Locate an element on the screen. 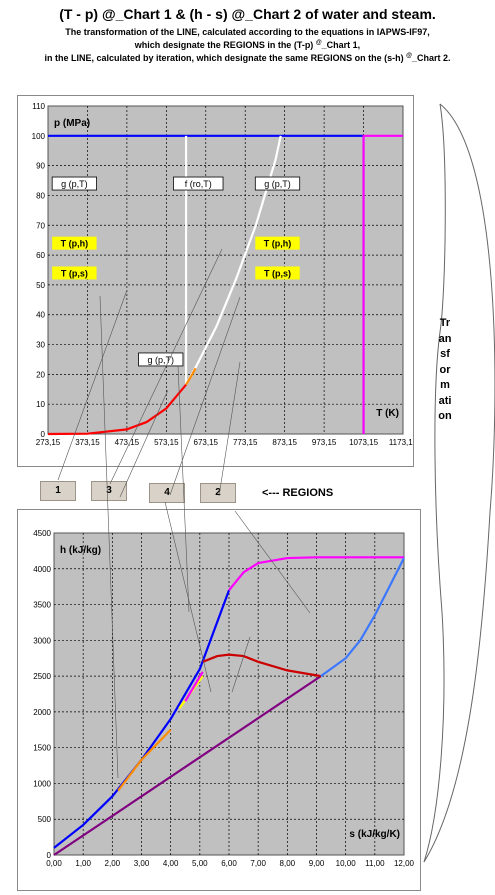  x-tick-label: 873,15 is located at coordinates (284, 442).